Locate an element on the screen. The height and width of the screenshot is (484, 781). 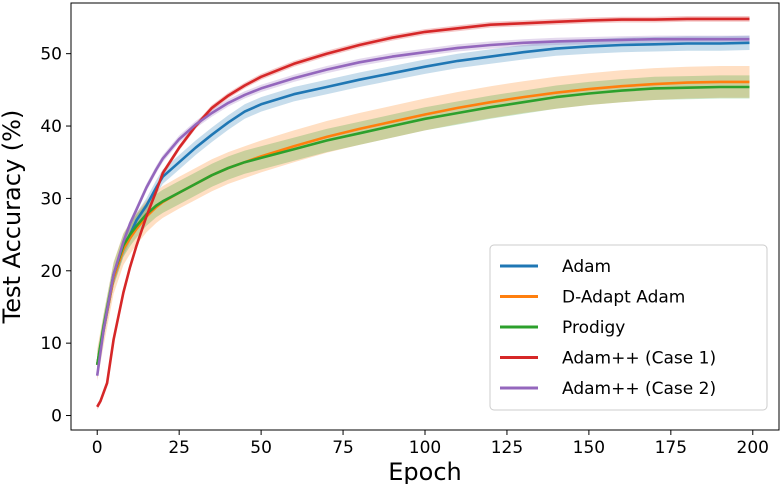
legend-label: Prodigy is located at coordinates (593, 328).